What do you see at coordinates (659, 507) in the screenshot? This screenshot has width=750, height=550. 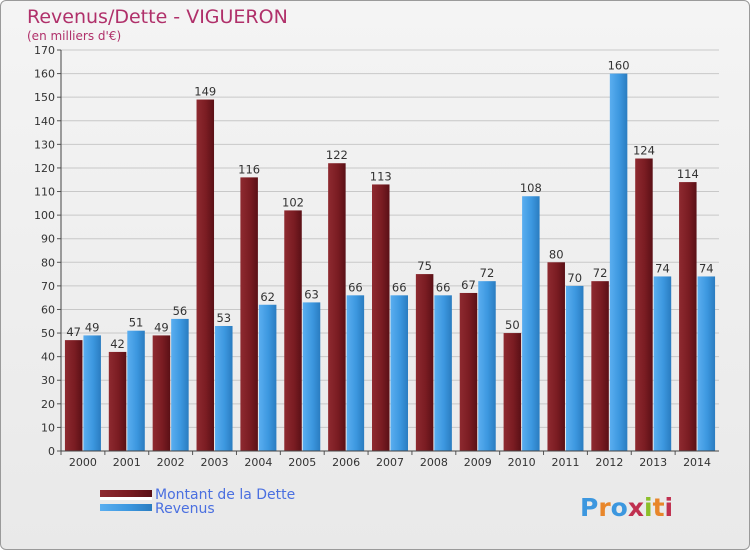 I see `logo-letter: t` at bounding box center [659, 507].